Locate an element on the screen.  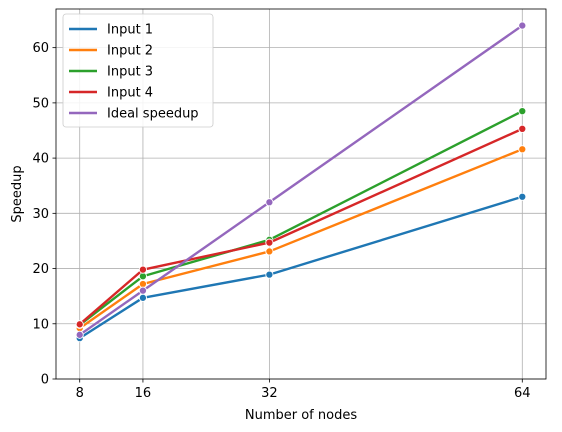
y-tick-label: 10 is located at coordinates (40, 324).